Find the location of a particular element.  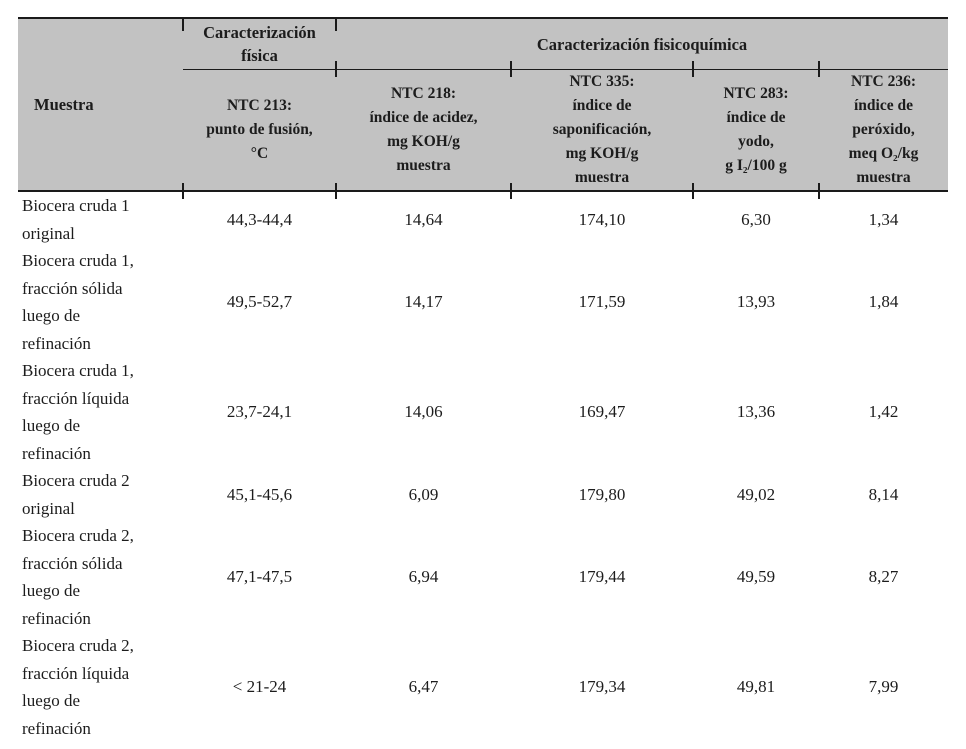

value-cell-peroxide-index: 8,14 is located at coordinates (883, 494).